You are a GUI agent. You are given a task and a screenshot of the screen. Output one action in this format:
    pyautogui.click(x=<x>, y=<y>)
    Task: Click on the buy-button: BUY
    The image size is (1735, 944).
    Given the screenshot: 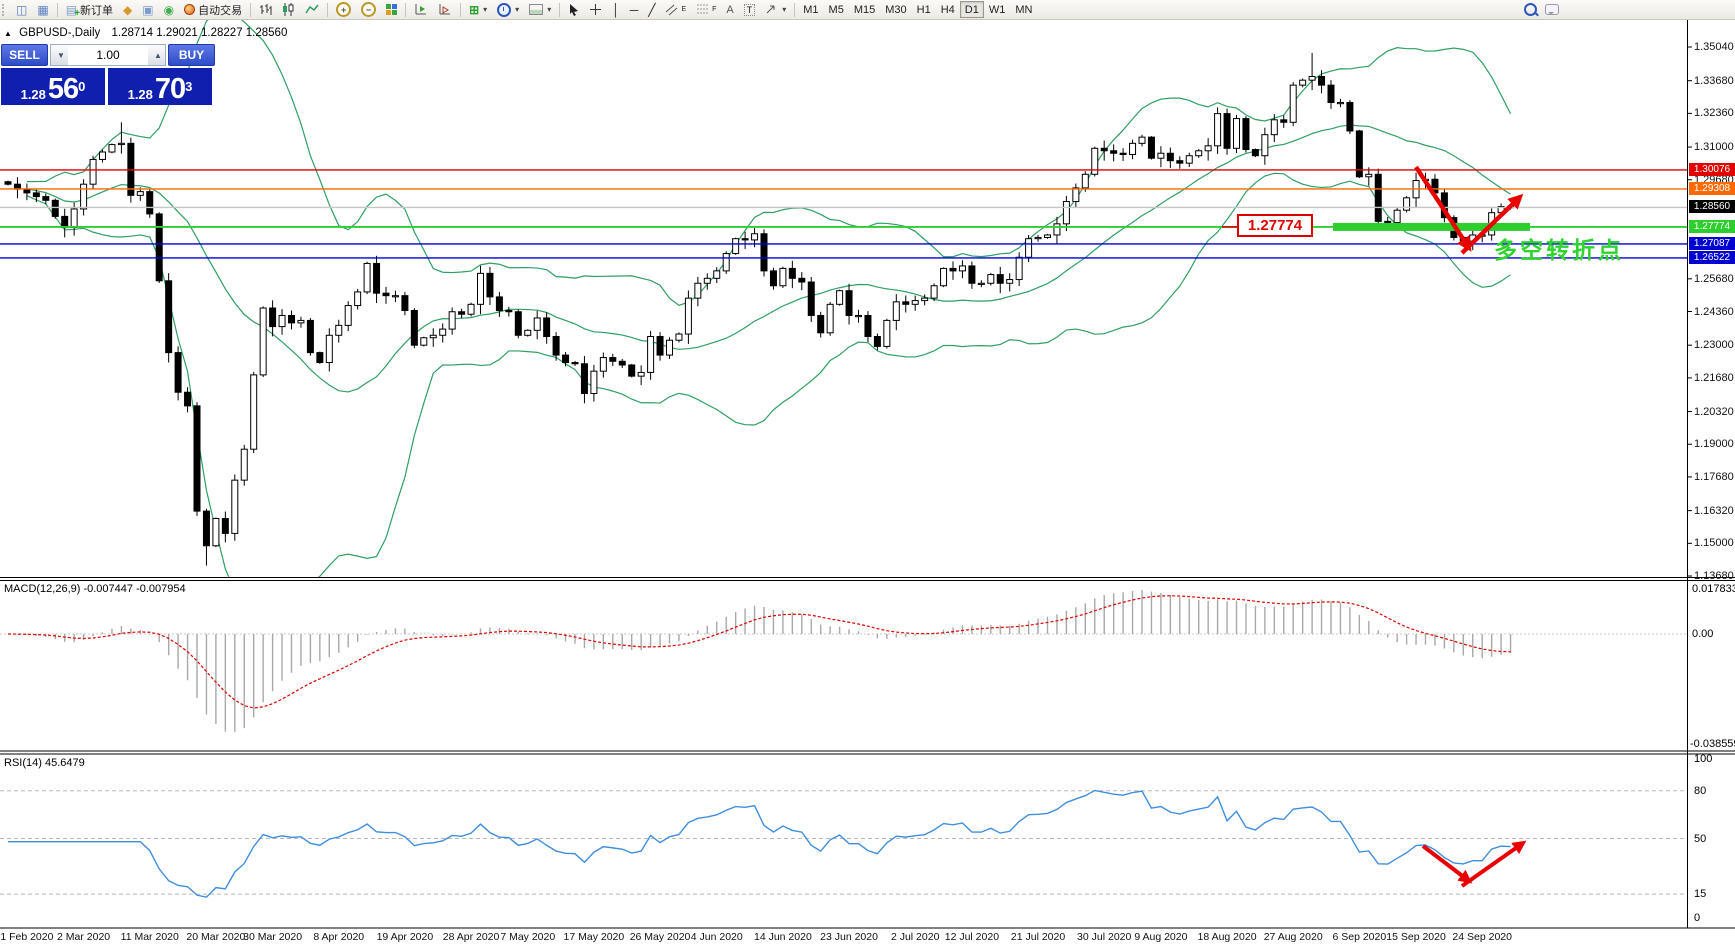 What is the action you would take?
    pyautogui.click(x=191, y=55)
    